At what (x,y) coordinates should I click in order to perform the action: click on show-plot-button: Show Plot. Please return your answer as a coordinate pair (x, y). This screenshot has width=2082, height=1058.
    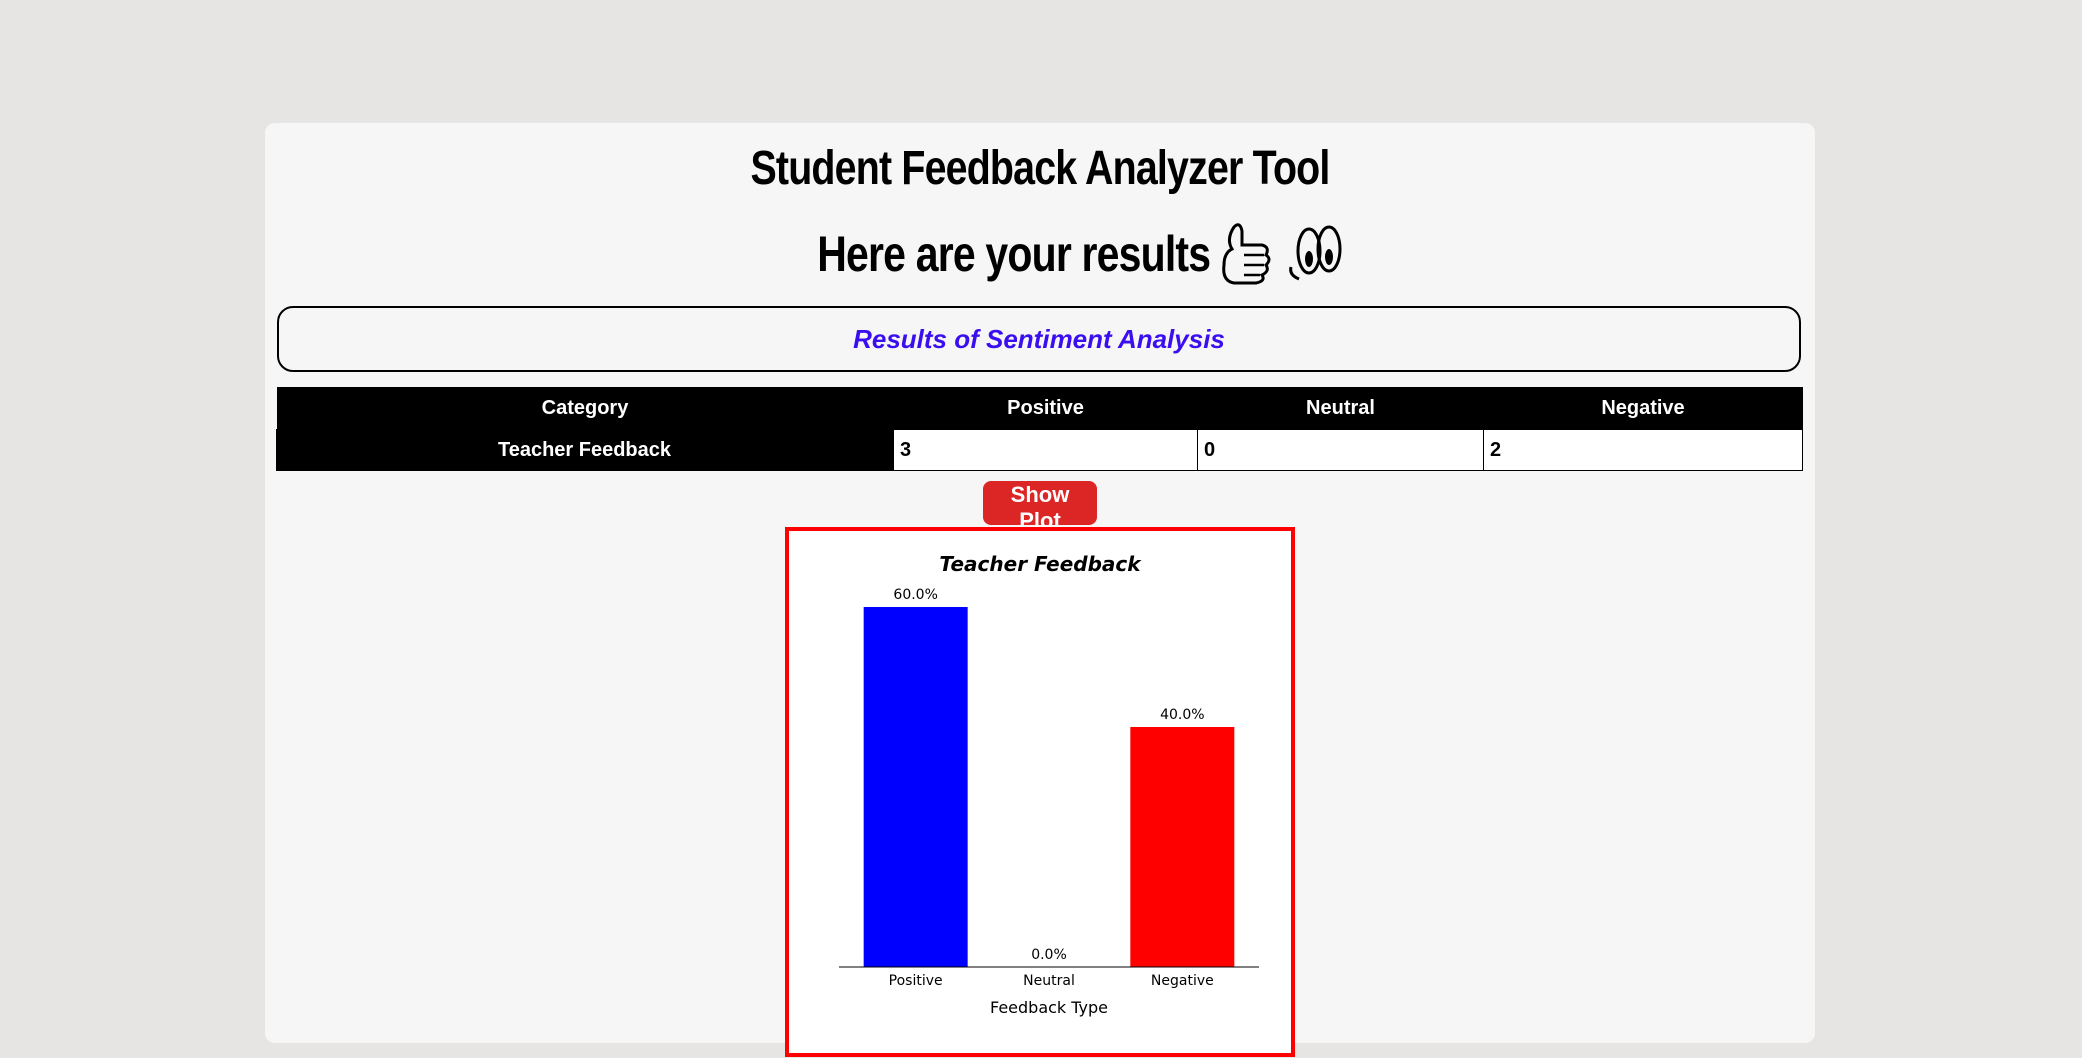
    Looking at the image, I should click on (1040, 503).